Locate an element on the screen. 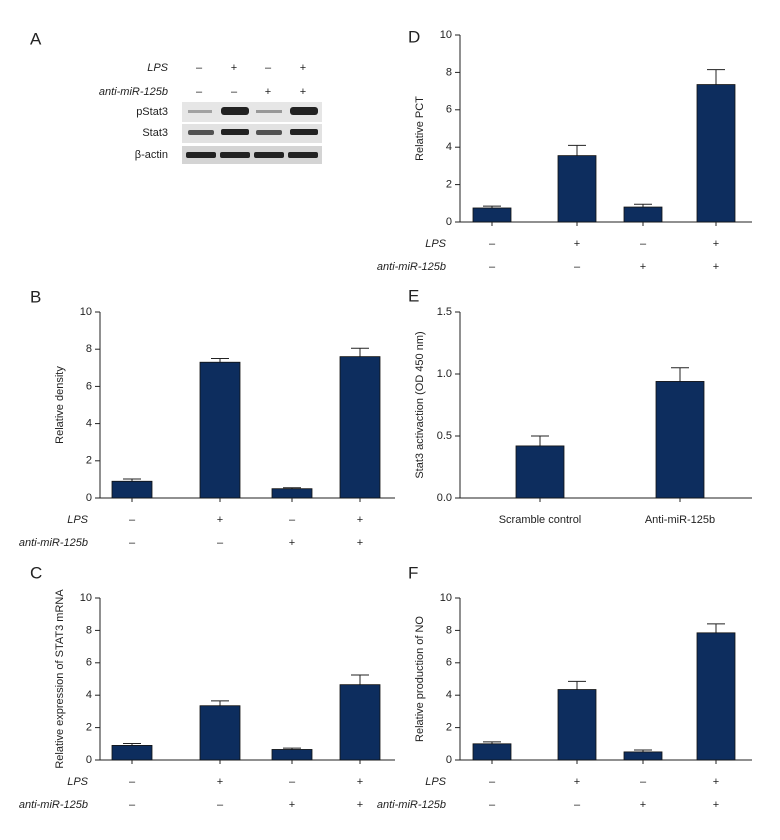 The image size is (780, 840). x-tick-label: Anti-miR-125b is located at coordinates (680, 520).